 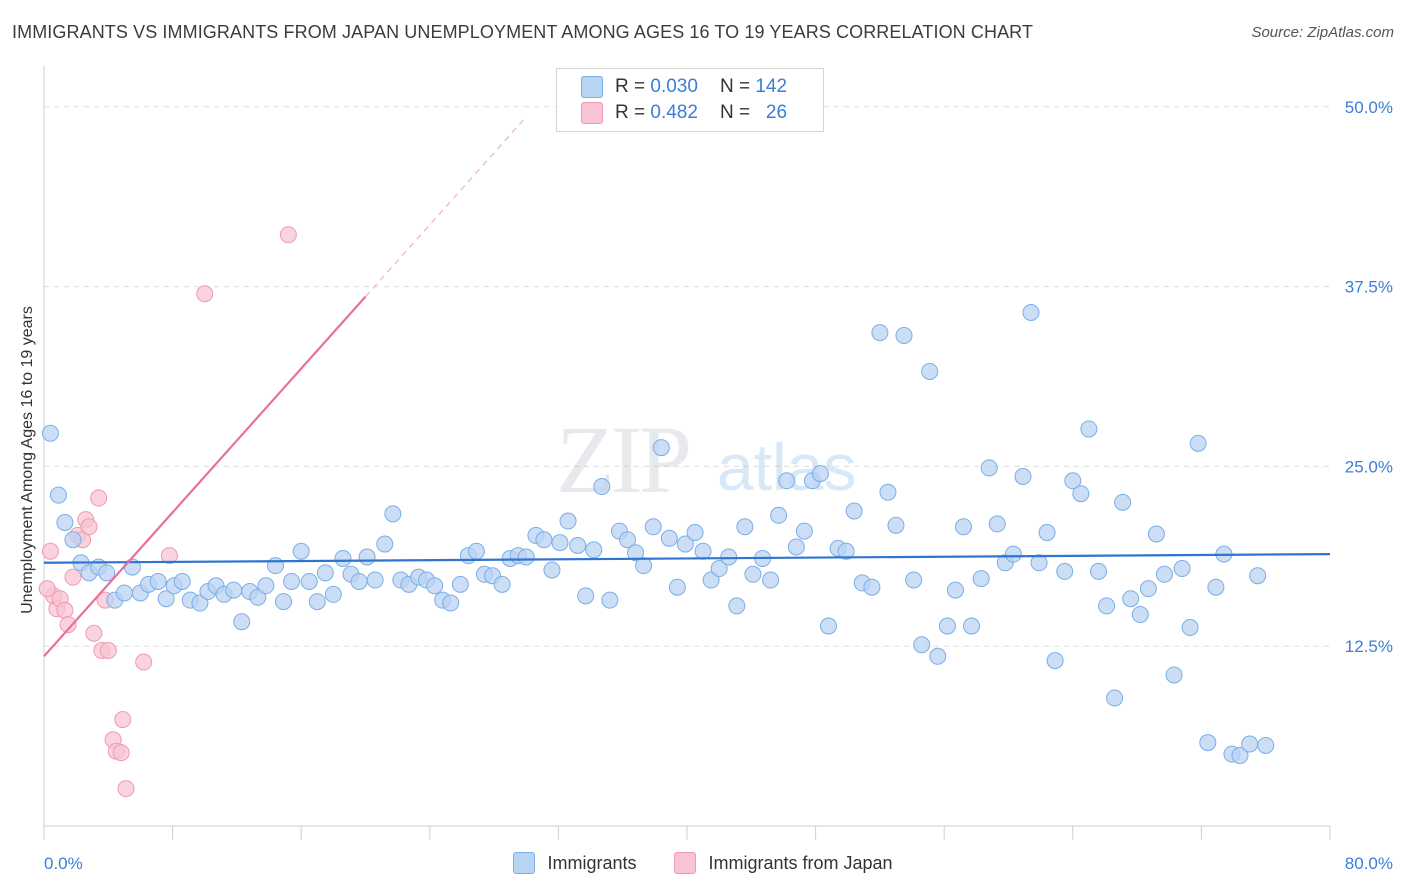 I want to click on legend-r-value: 0.482, so click(x=674, y=112).